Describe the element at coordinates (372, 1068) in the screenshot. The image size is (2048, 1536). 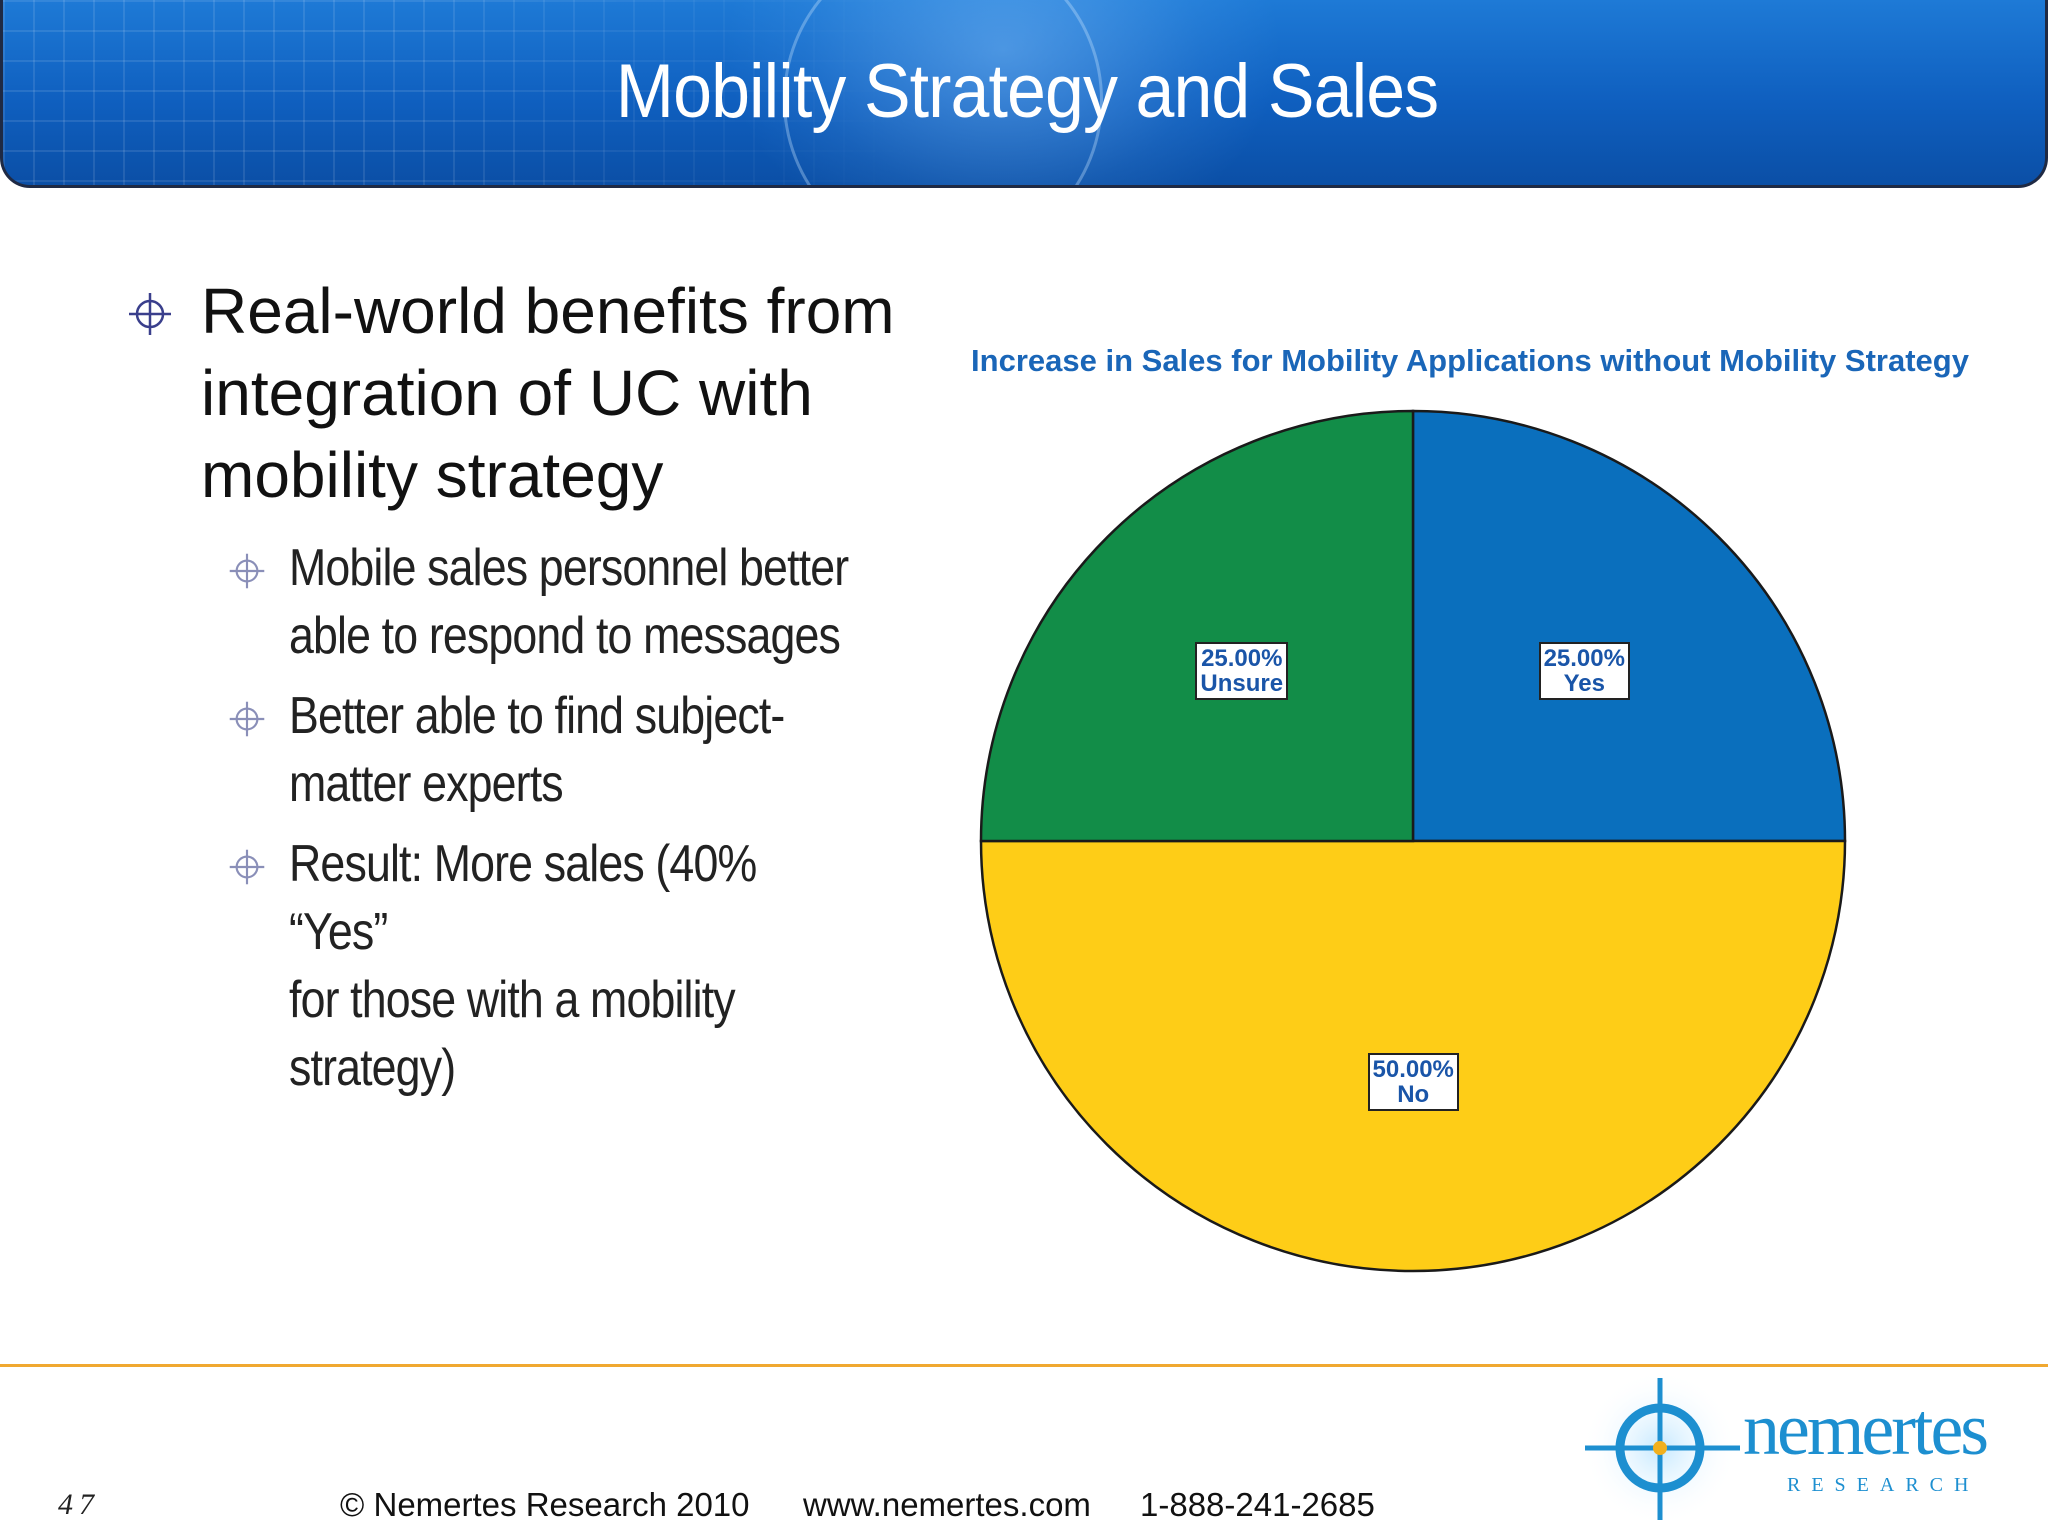
I see `sub-bullet-line: strategy)` at that location.